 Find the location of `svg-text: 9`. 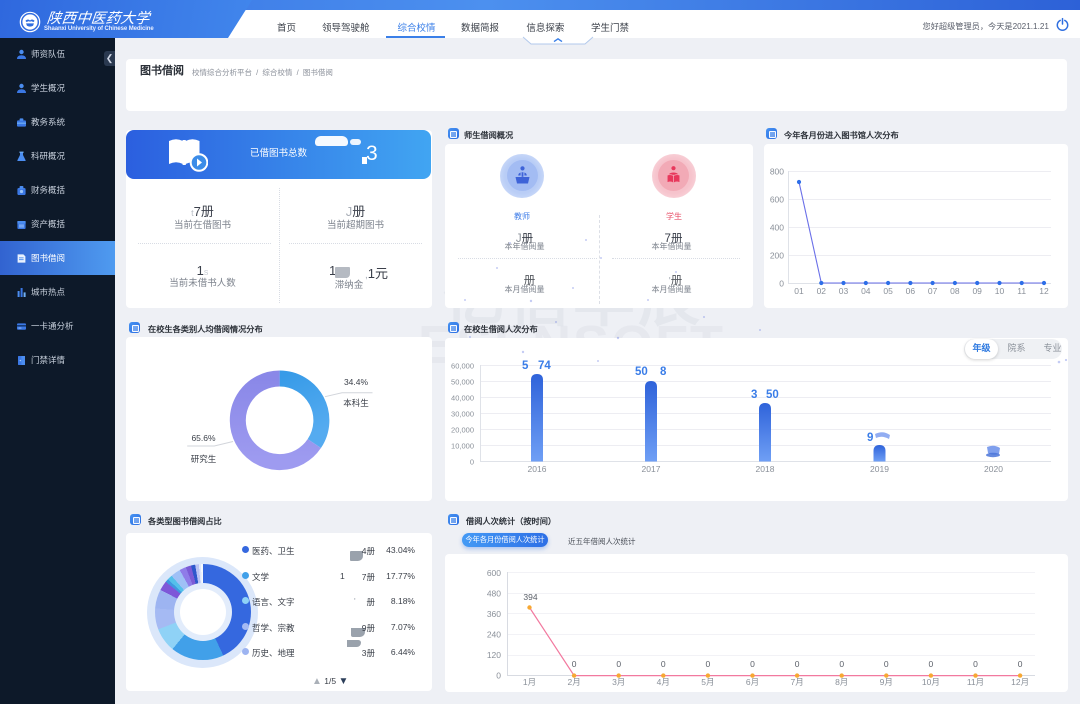

svg-text: 9 is located at coordinates (870, 438).